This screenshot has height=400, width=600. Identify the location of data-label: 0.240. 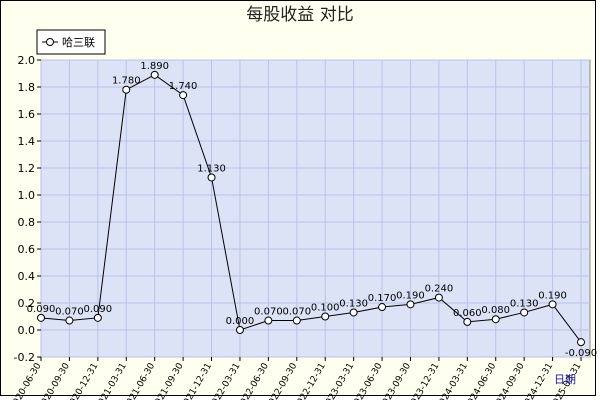
(439, 289).